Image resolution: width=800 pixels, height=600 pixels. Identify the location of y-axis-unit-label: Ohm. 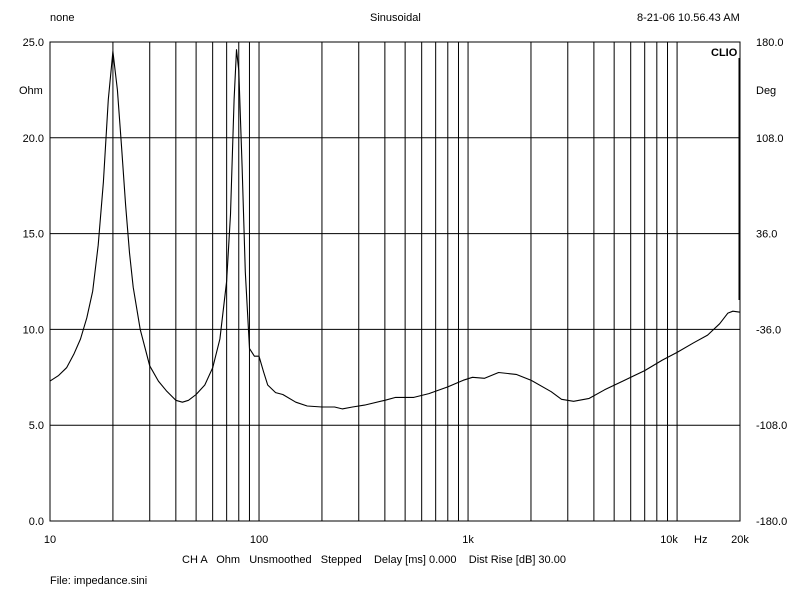
(31, 91).